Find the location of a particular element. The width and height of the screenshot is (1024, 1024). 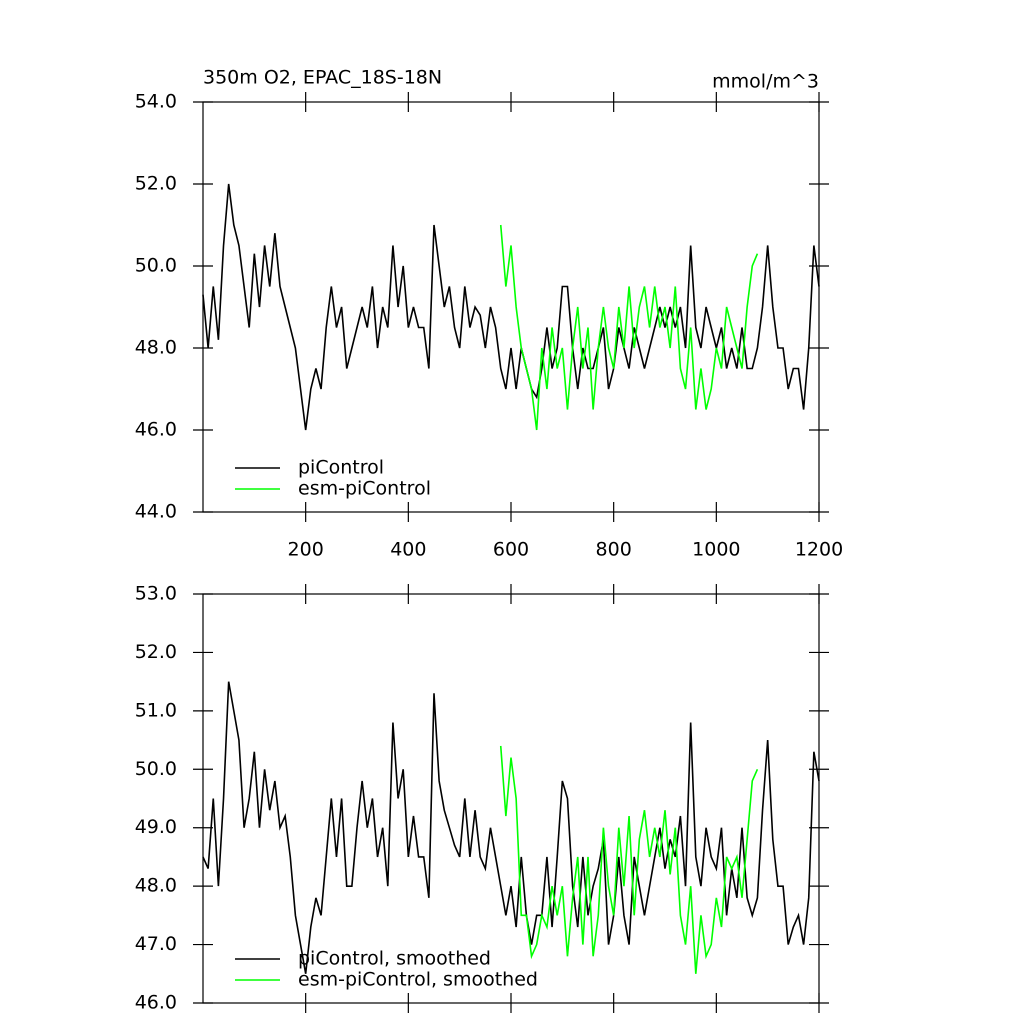

y-tick-label: 47.0 is located at coordinates (156, 944).